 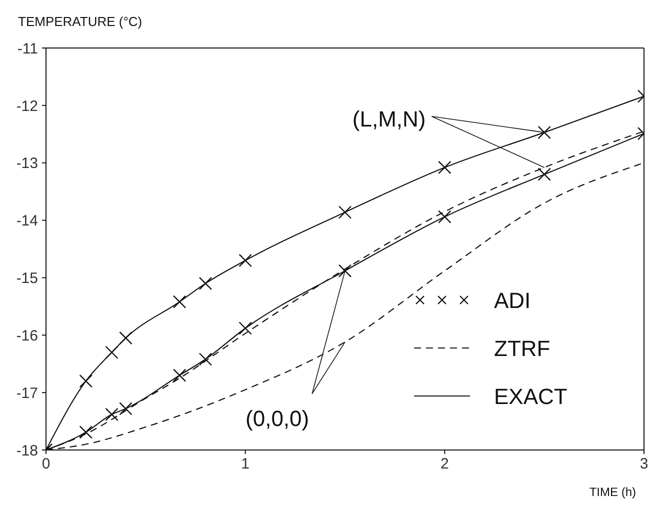 I want to click on x-tick-label: 0, so click(x=46, y=464).